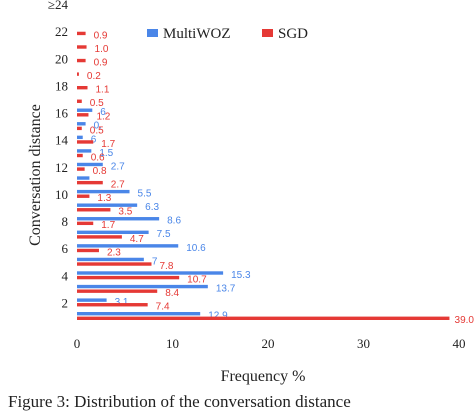 The width and height of the screenshot is (474, 412). Describe the element at coordinates (101, 35) in the screenshot. I see `data-label-sgd-22: 0.9` at that location.